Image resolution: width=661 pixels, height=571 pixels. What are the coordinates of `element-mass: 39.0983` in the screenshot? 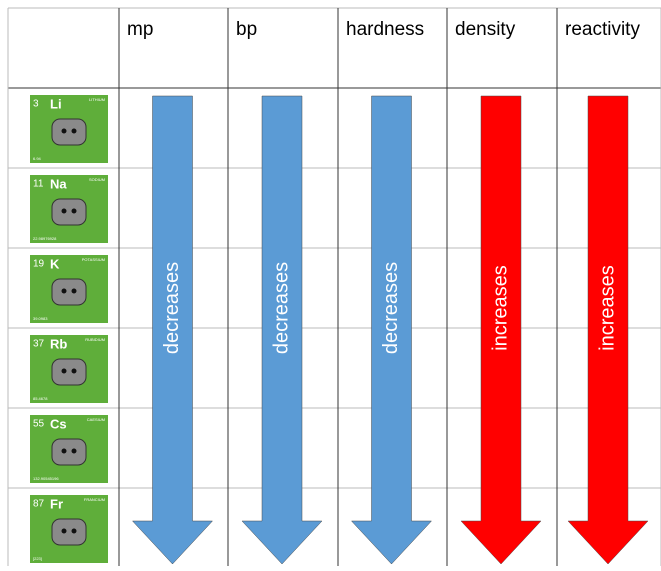 It's located at (40, 318).